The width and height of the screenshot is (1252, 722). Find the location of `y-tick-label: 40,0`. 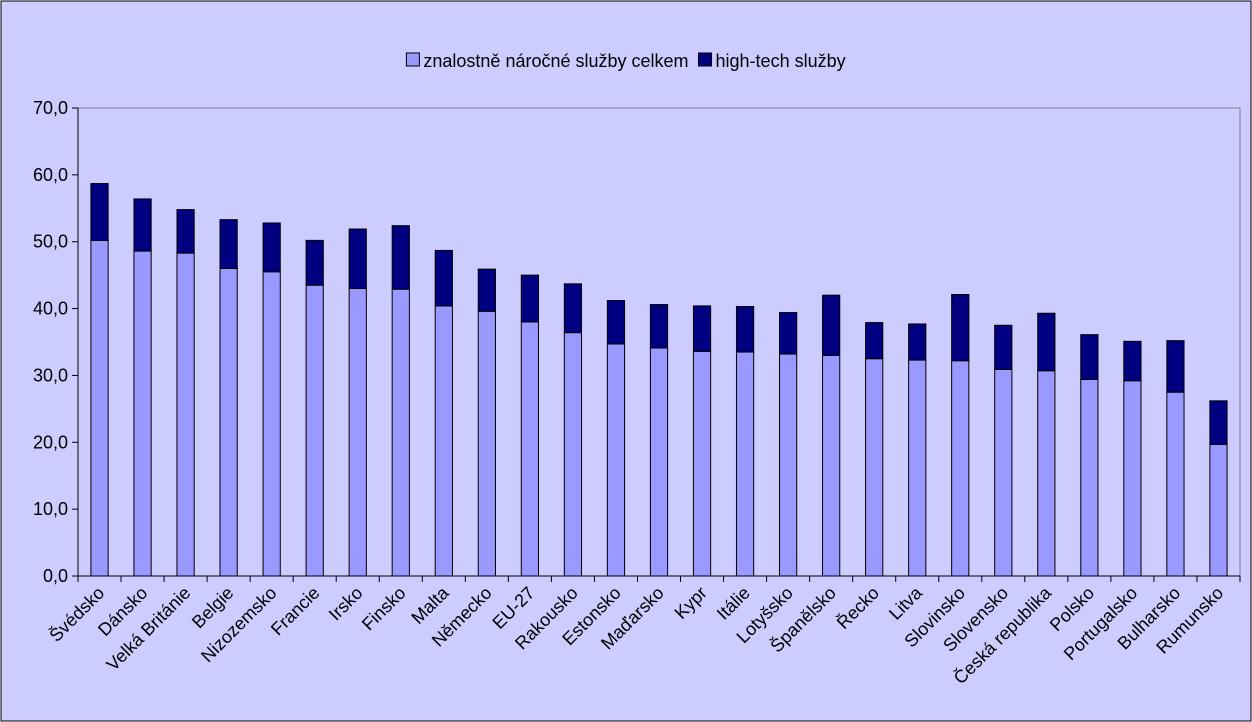

y-tick-label: 40,0 is located at coordinates (50, 309).